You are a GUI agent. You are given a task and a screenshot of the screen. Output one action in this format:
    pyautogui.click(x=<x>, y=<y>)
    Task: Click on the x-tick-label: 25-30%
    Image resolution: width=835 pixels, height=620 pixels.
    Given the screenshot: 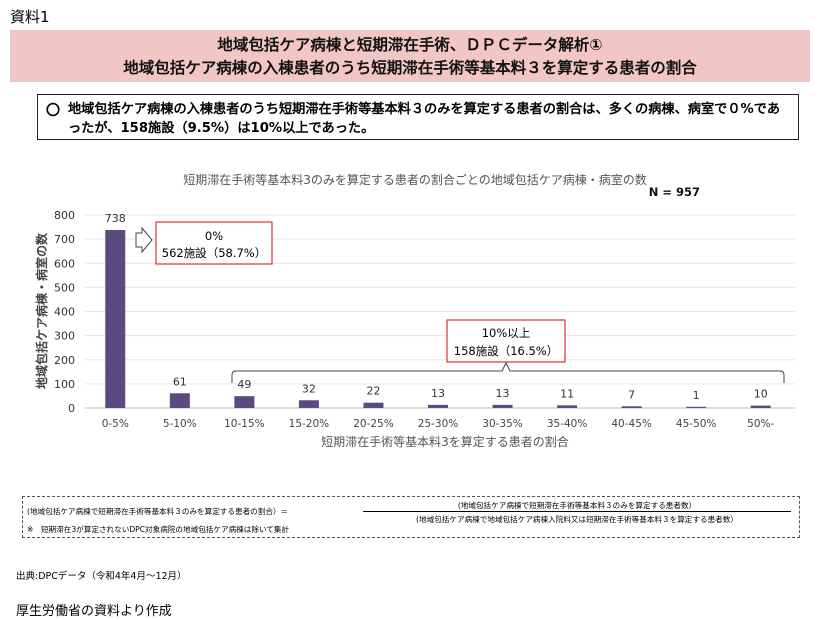 What is the action you would take?
    pyautogui.click(x=438, y=424)
    